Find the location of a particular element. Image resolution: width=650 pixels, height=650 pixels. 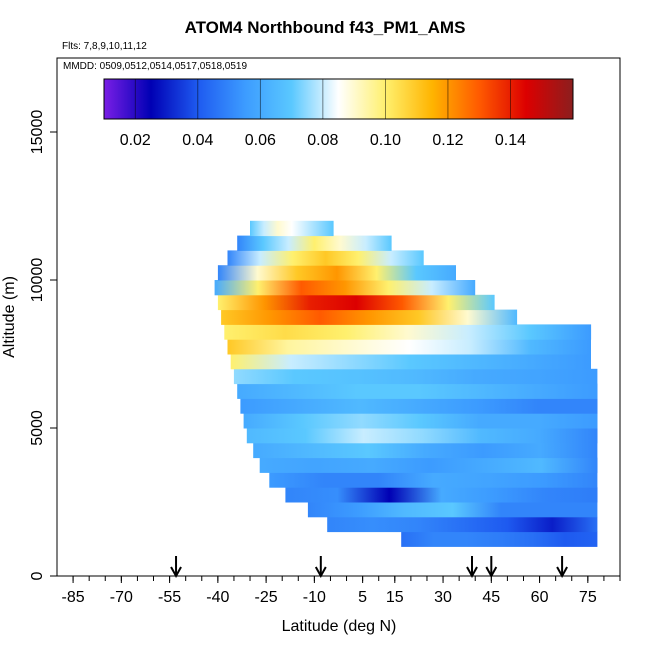

x-tick-label: -55 is located at coordinates (169, 597).